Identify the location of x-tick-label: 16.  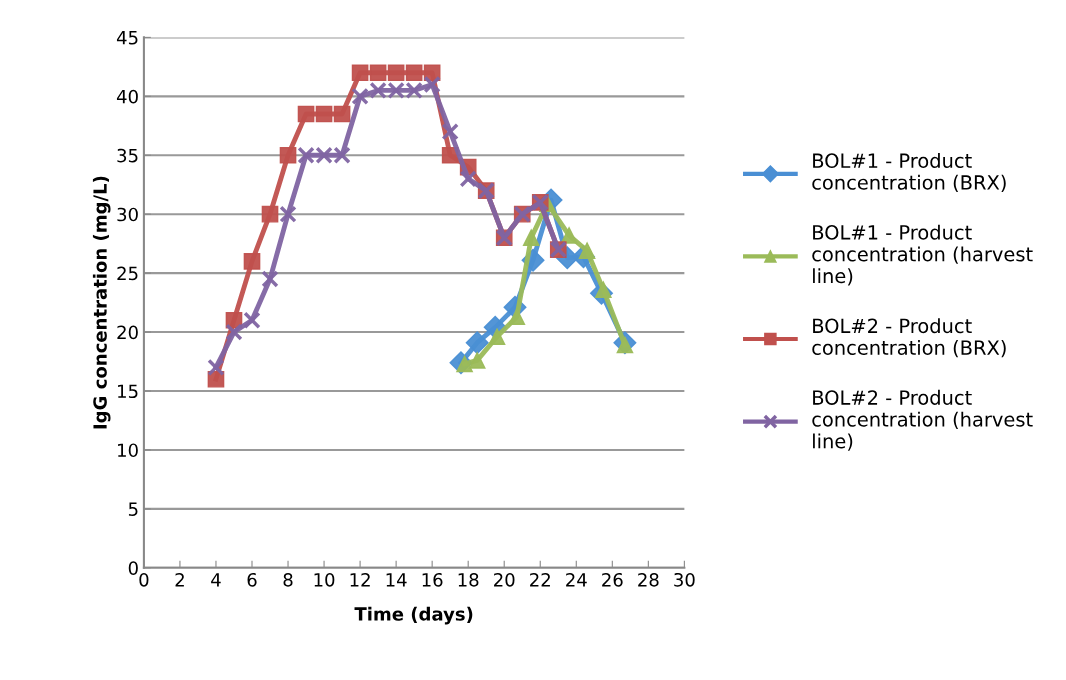
(432, 579).